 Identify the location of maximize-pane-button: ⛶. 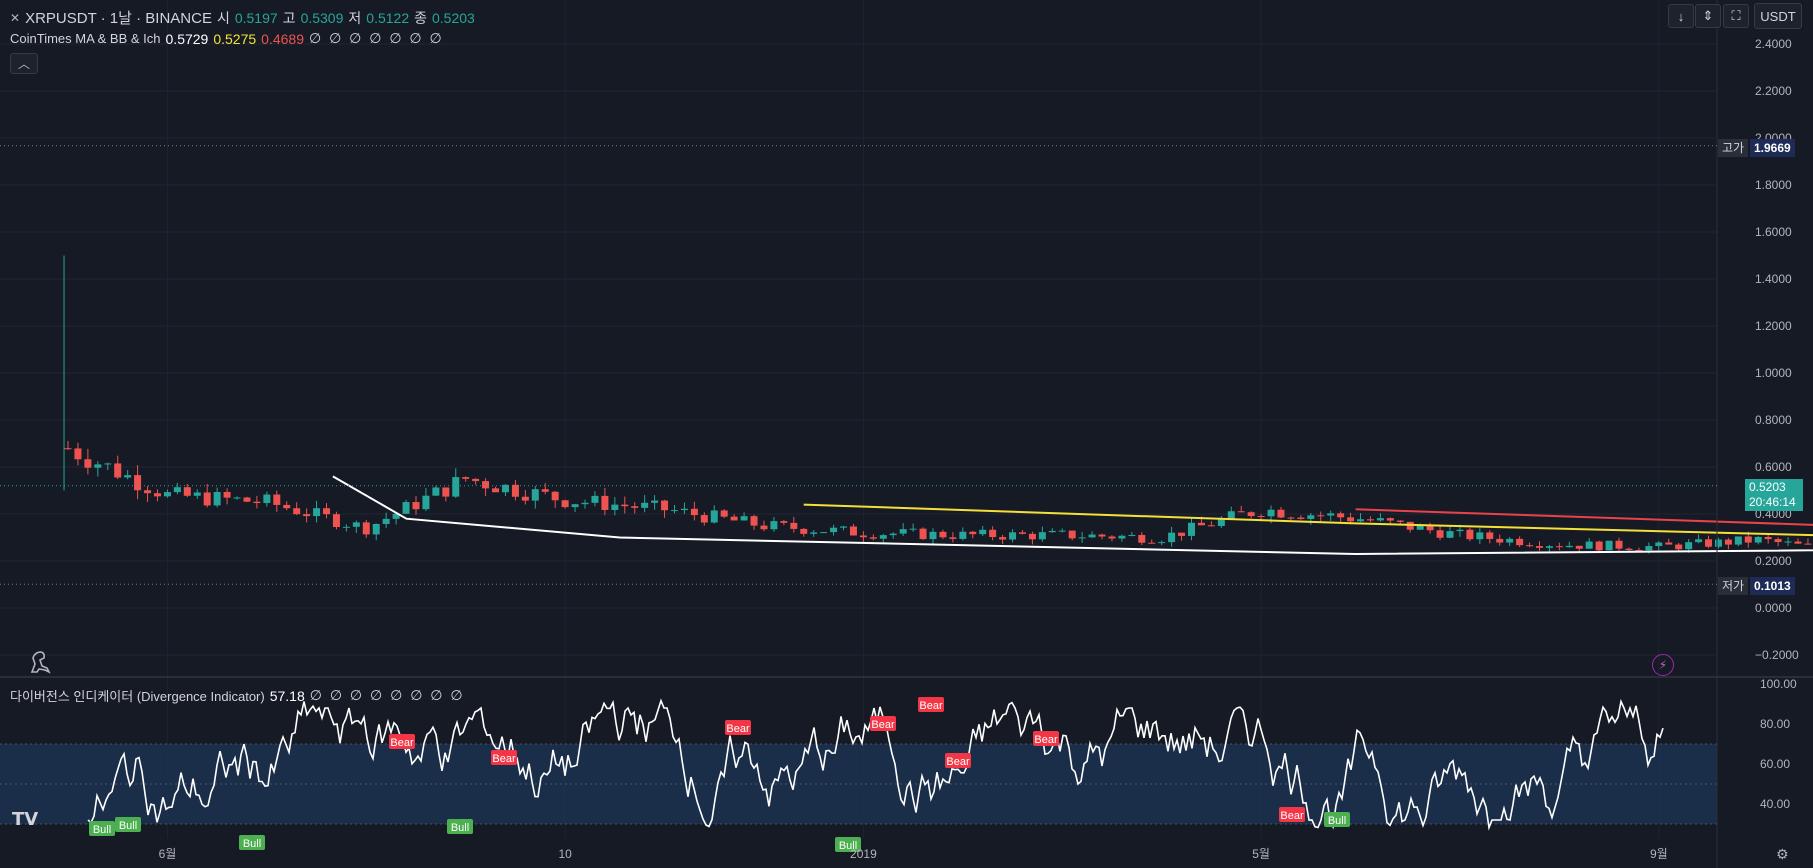
(1736, 16).